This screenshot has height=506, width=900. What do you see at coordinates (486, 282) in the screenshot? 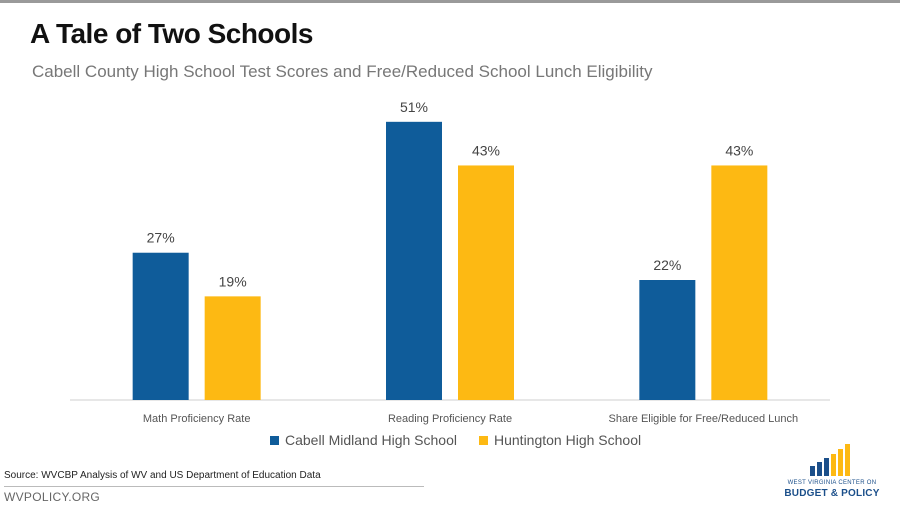
I see `bar-series1-cat1` at bounding box center [486, 282].